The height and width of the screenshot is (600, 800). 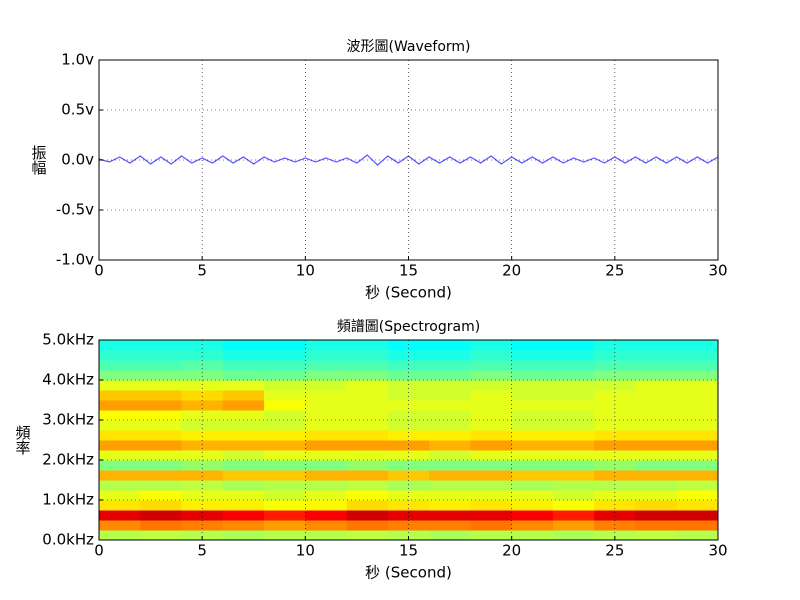 I want to click on y-tick-label: 5.0kHz, so click(x=68, y=340).